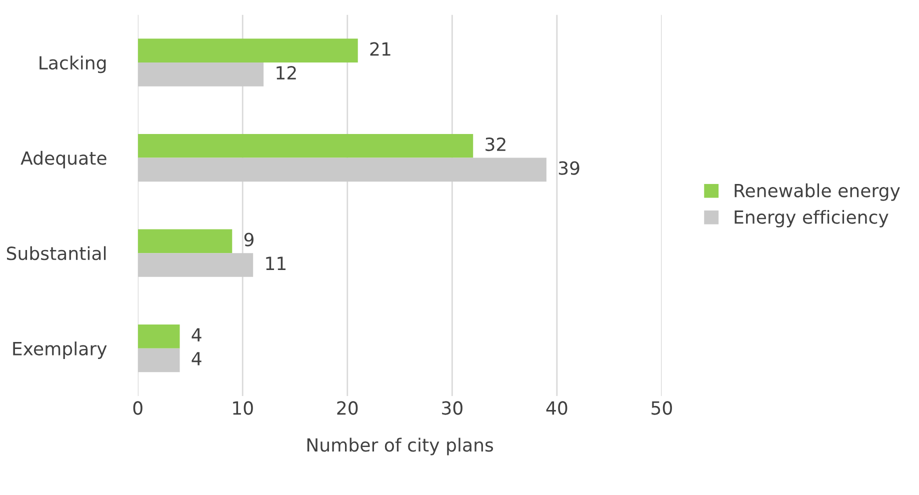  Describe the element at coordinates (811, 219) in the screenshot. I see `legend-label: Energy efficiency` at that location.